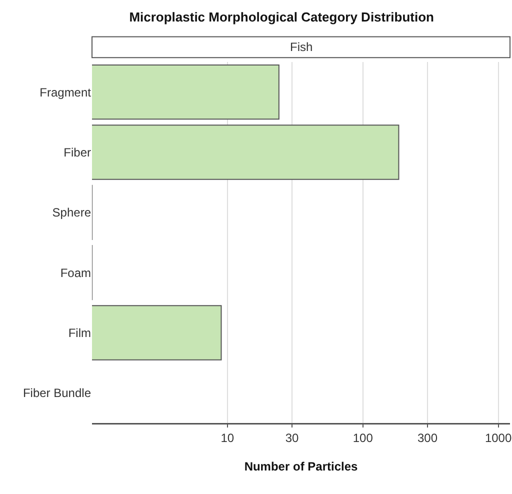 This screenshot has width=512, height=494. What do you see at coordinates (281, 16) in the screenshot?
I see `chart-title: Microplastic Morphological Category Distribution` at bounding box center [281, 16].